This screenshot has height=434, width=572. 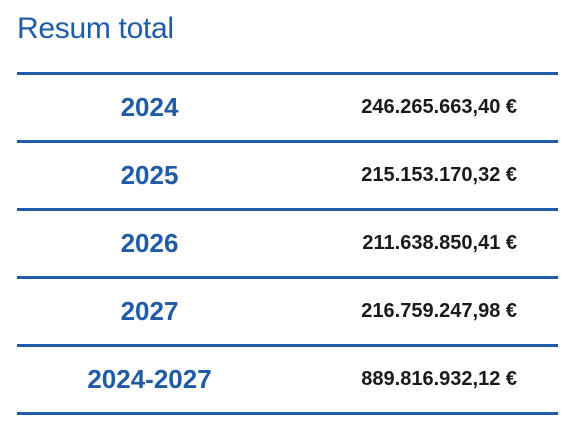 I want to click on table-row: 2024 246.265.663,40 €, so click(x=287, y=109).